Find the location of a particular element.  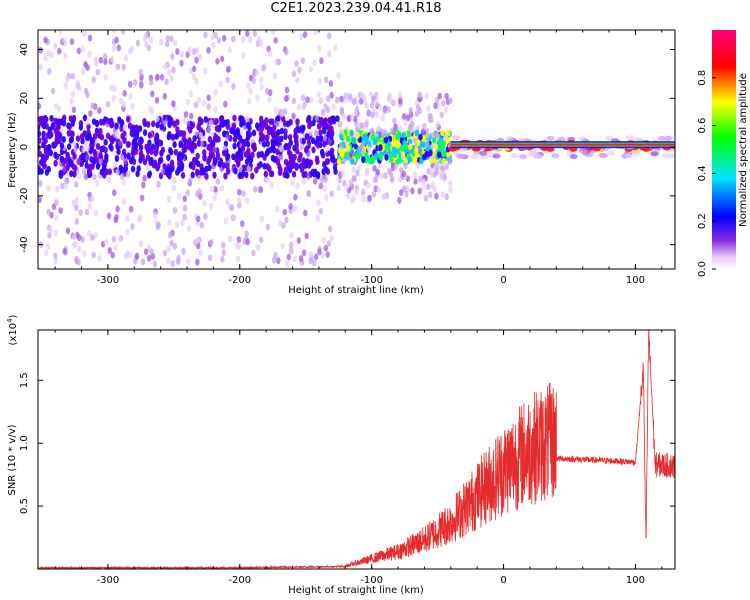

x-tick-label: 100 is located at coordinates (635, 580).